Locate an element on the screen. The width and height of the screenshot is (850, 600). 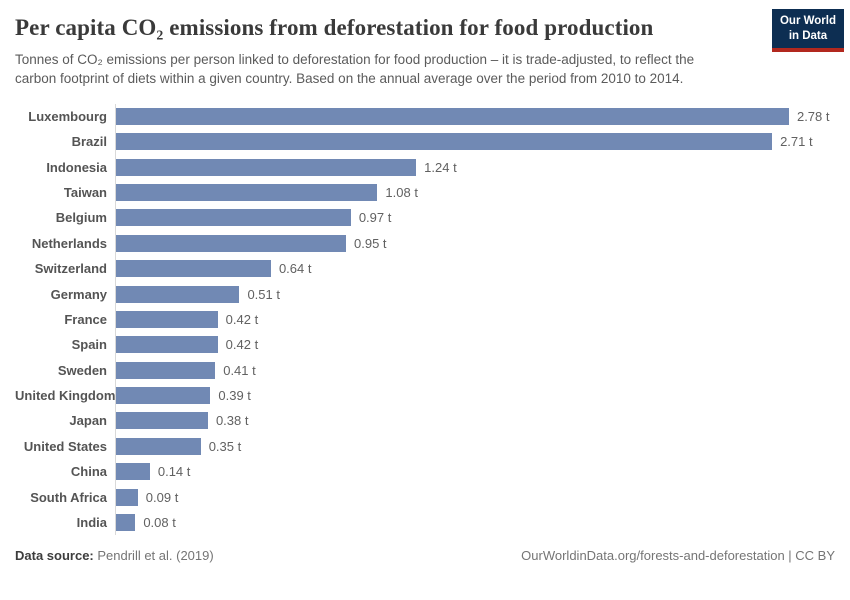
bar-value-label: 0.39 t is located at coordinates (234, 396).